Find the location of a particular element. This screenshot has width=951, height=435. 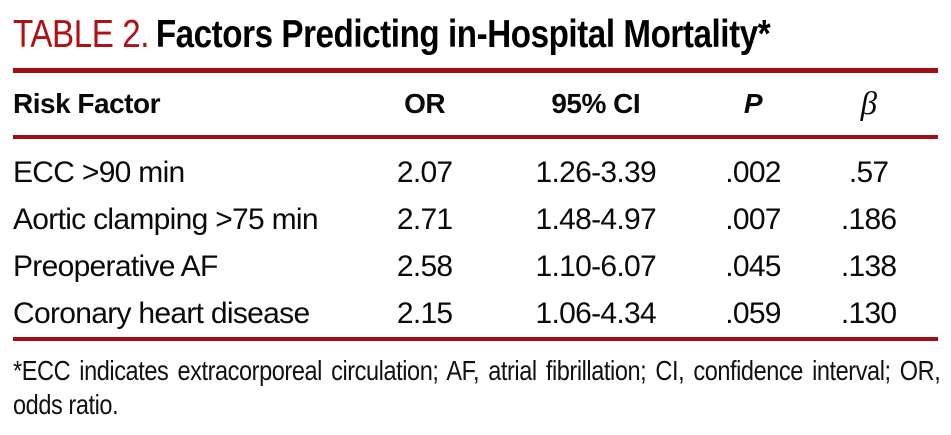

cell-ci: 1.48-4.97 is located at coordinates (596, 219).